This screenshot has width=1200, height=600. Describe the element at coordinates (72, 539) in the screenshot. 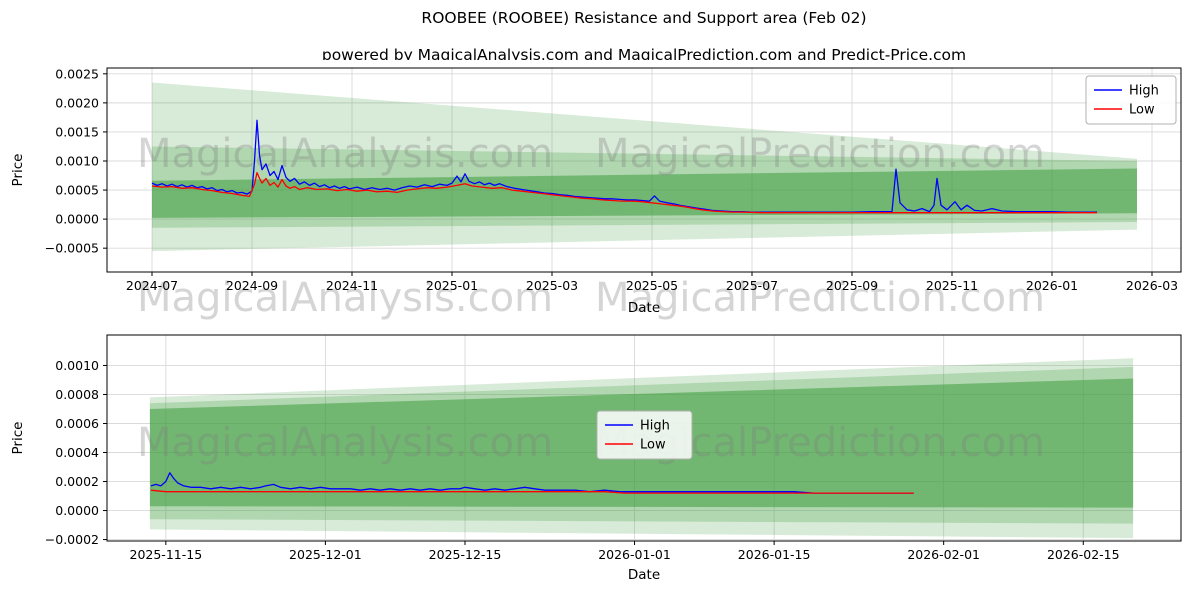

I see `y-tick-label: −0.0002` at that location.